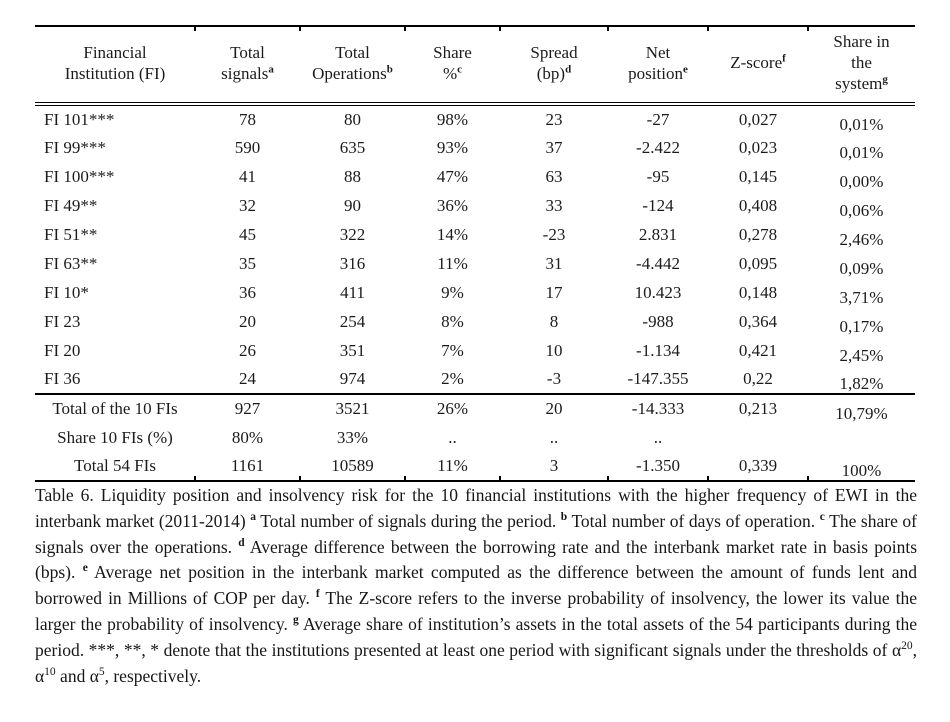 The image size is (950, 722). What do you see at coordinates (452, 408) in the screenshot?
I see `value-cell: 26%` at bounding box center [452, 408].